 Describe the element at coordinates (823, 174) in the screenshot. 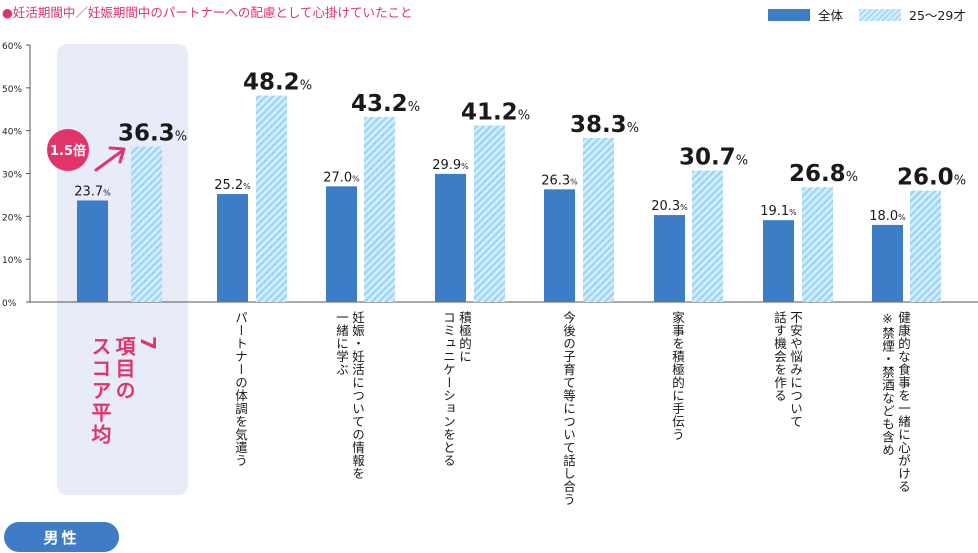

I see `value-label-age: 26.8%` at that location.